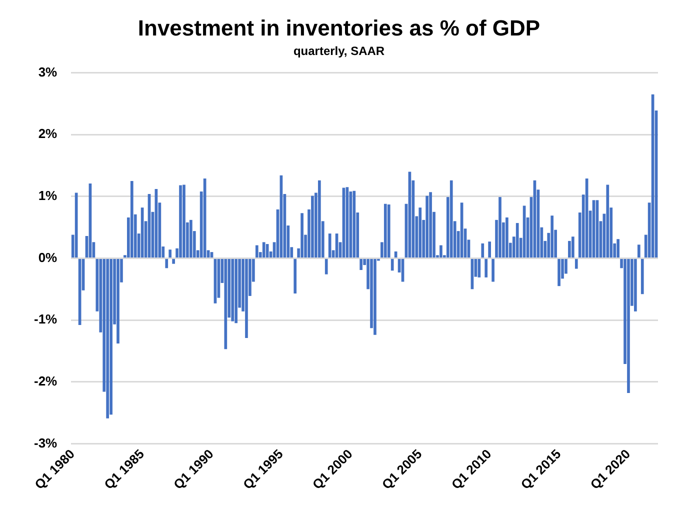  Describe the element at coordinates (46, 380) in the screenshot. I see `y-tick-label: -2%` at that location.